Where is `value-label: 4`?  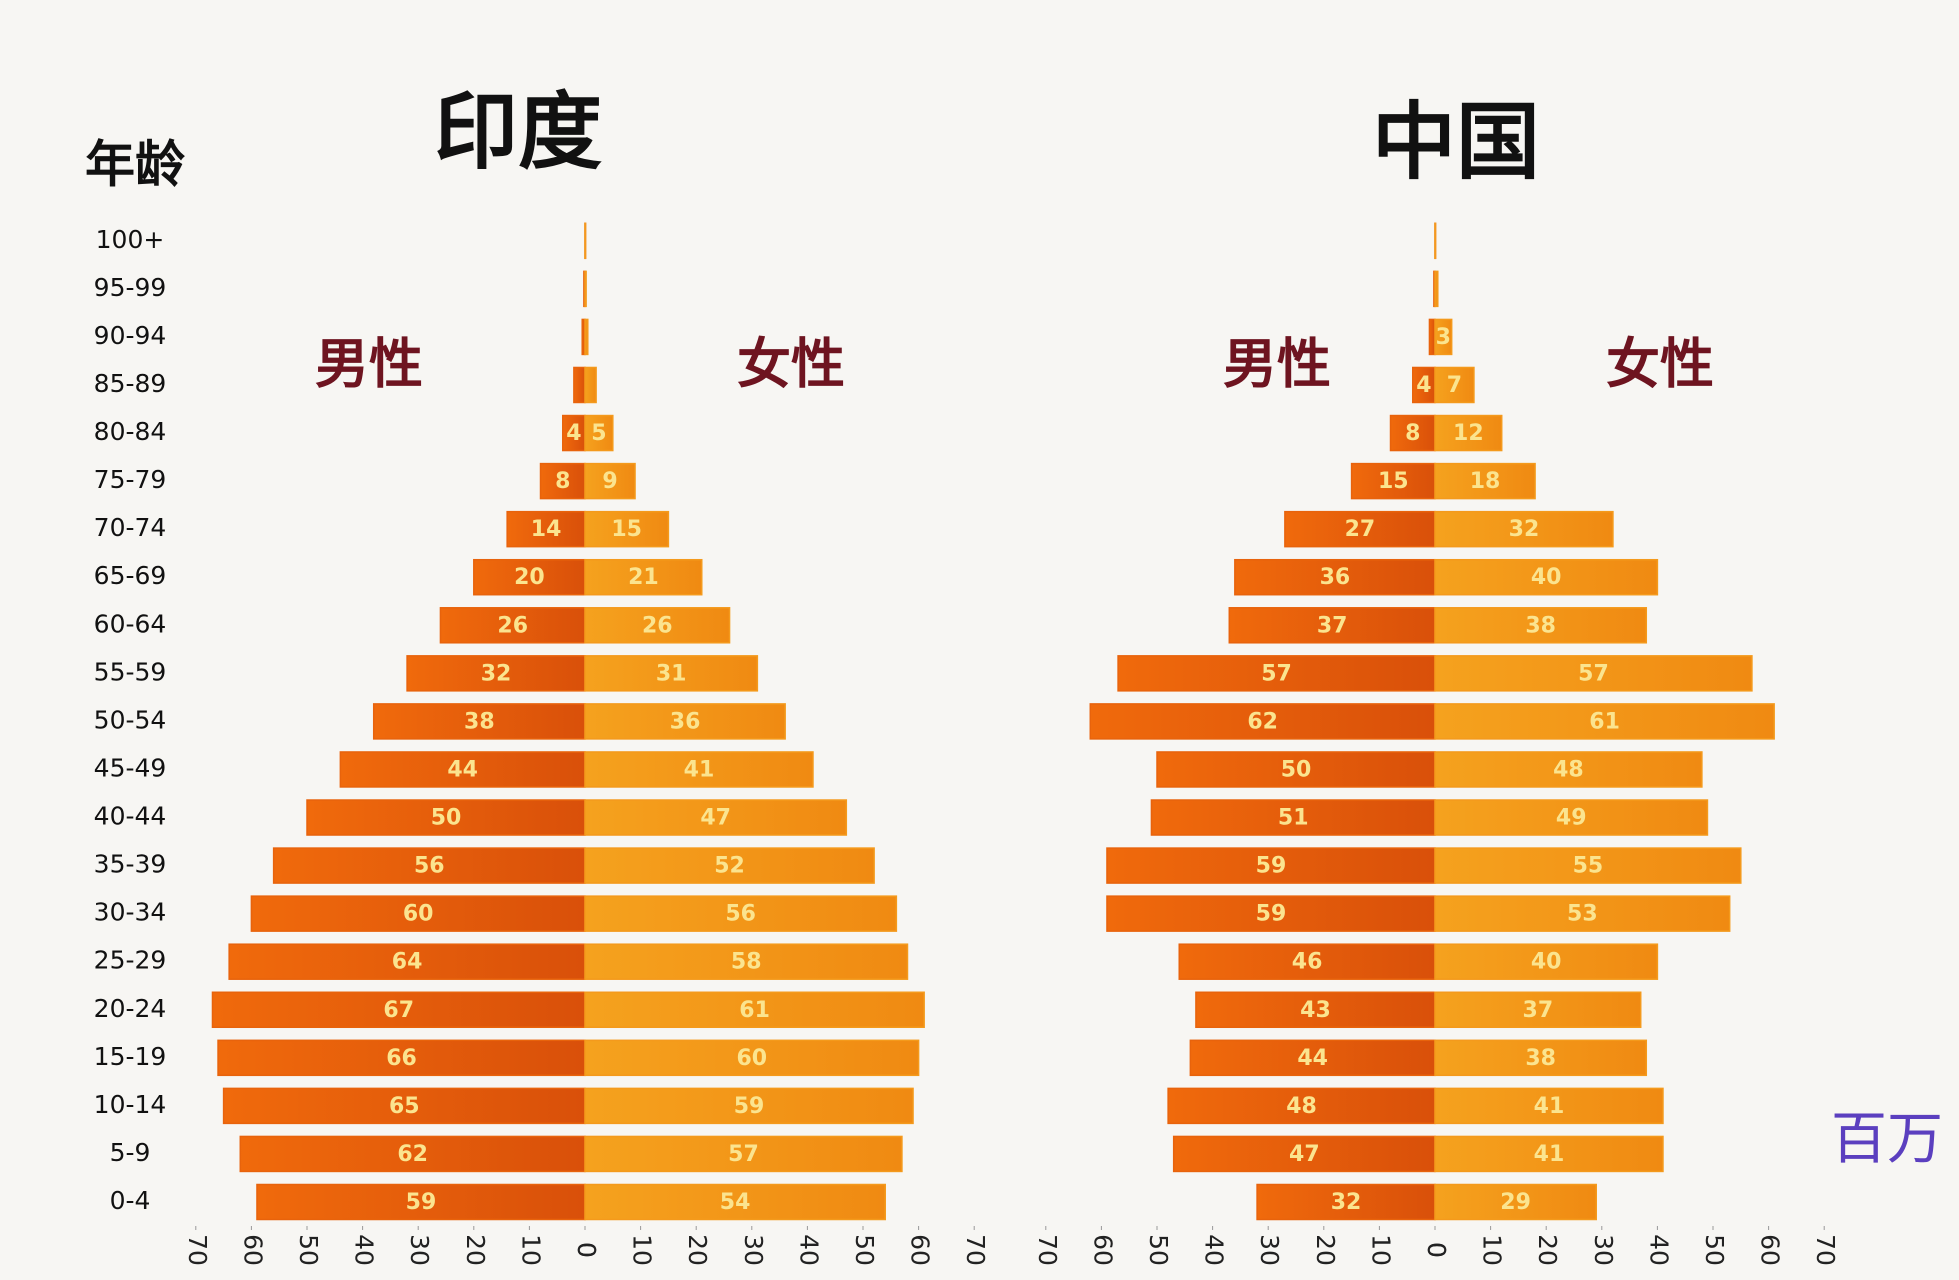
value-label: 4 is located at coordinates (1423, 385).